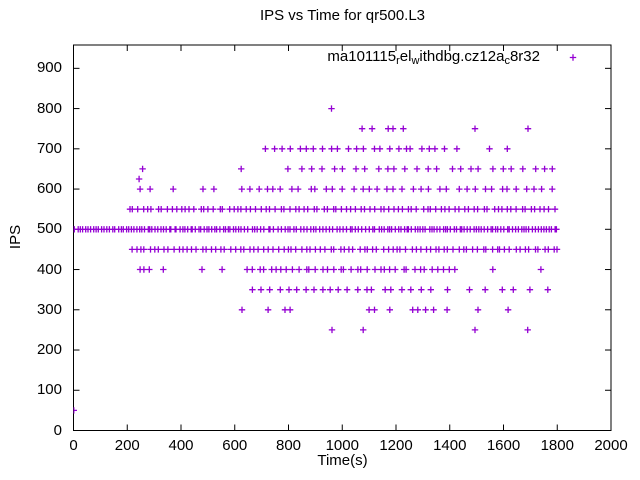  Describe the element at coordinates (49, 390) in the screenshot. I see `y-tick-label: 100` at that location.